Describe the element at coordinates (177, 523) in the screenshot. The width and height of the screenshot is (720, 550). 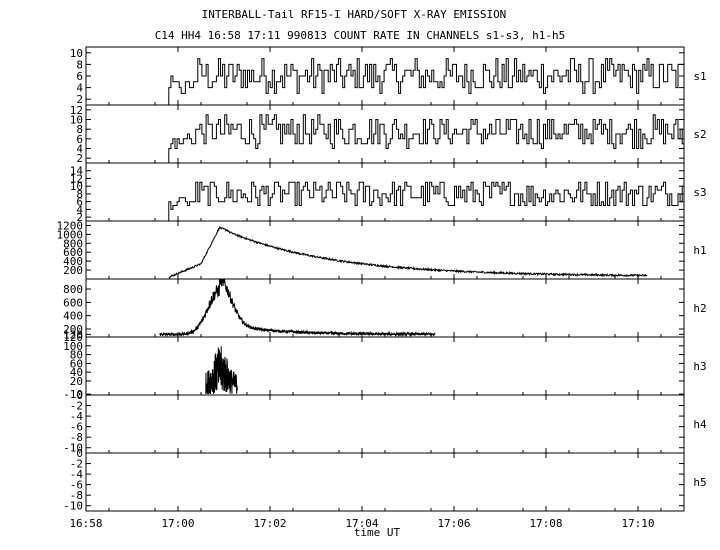
I see `x-tick-label: 17:00` at that location.